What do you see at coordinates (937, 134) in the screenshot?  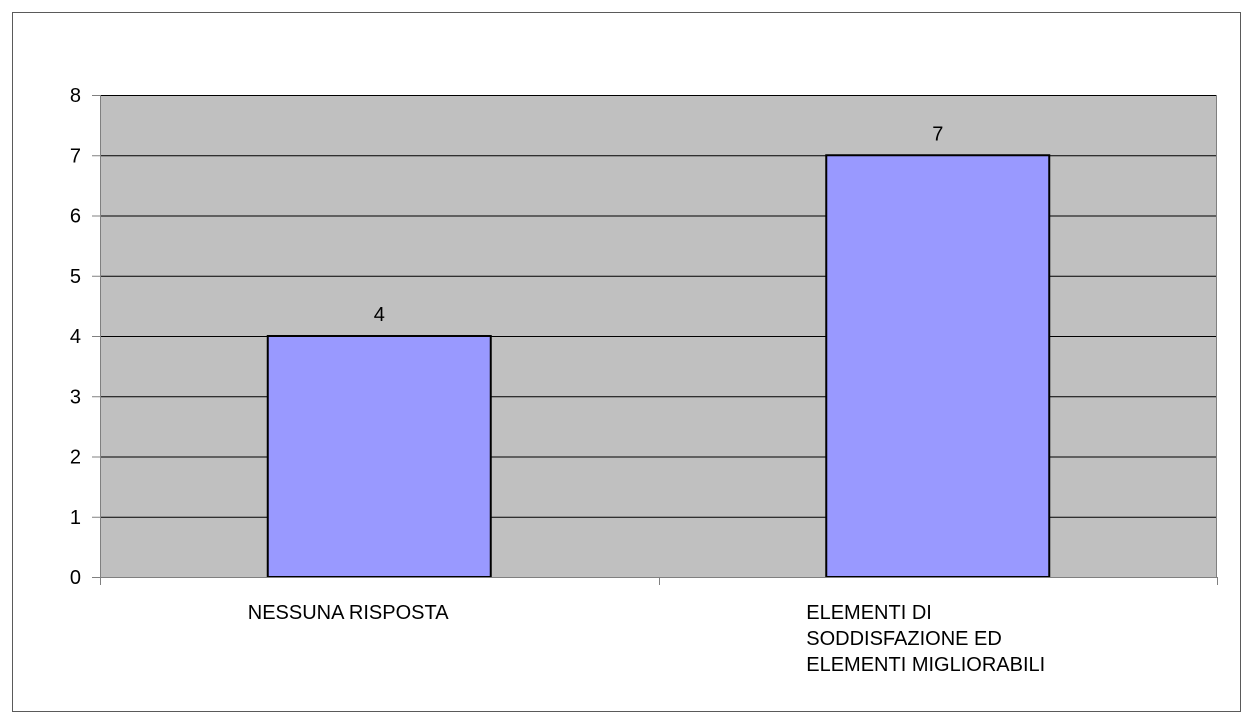 I see `data-label: 7` at bounding box center [937, 134].